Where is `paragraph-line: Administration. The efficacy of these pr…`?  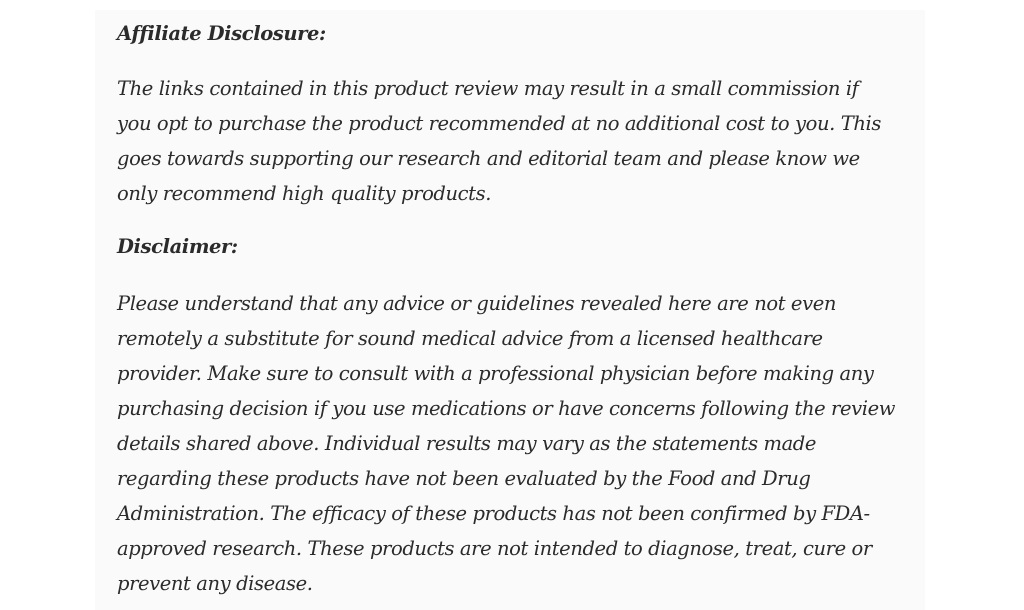
paragraph-line: Administration. The efficacy of these pr… is located at coordinates (493, 513).